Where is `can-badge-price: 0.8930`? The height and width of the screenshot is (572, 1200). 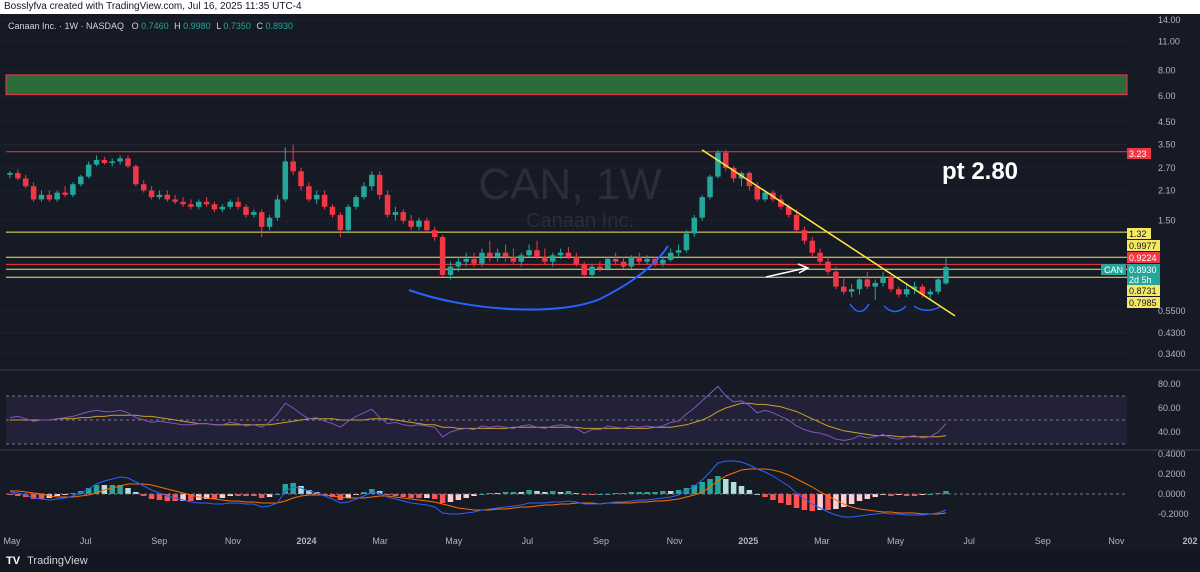
can-badge-price: 0.8930 is located at coordinates (1143, 270).